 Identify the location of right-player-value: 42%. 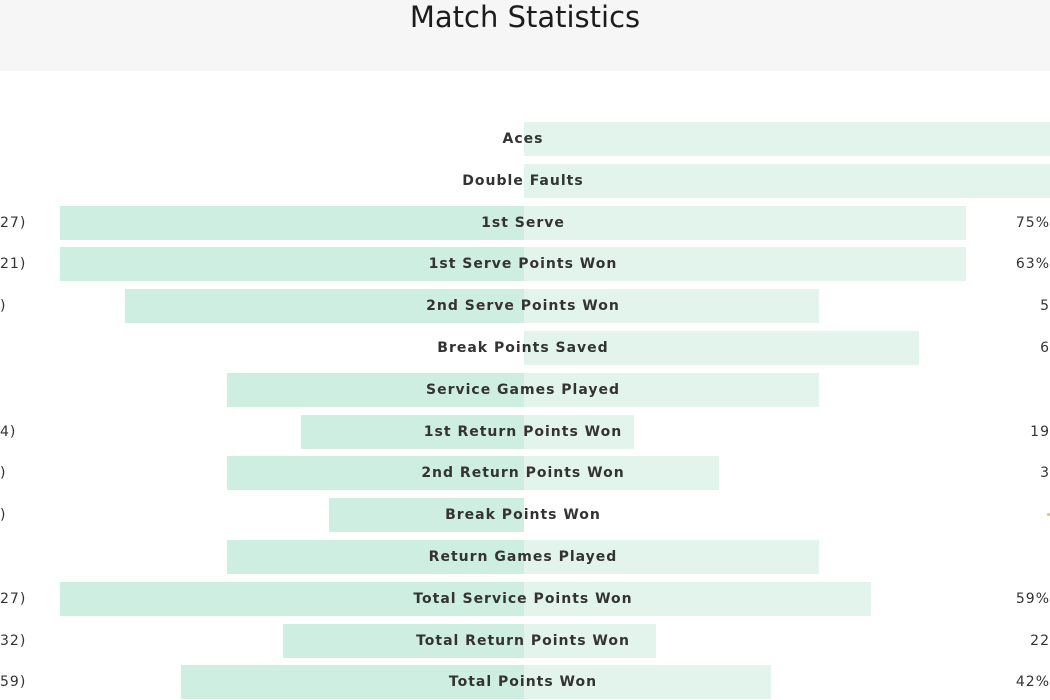
(1032, 682).